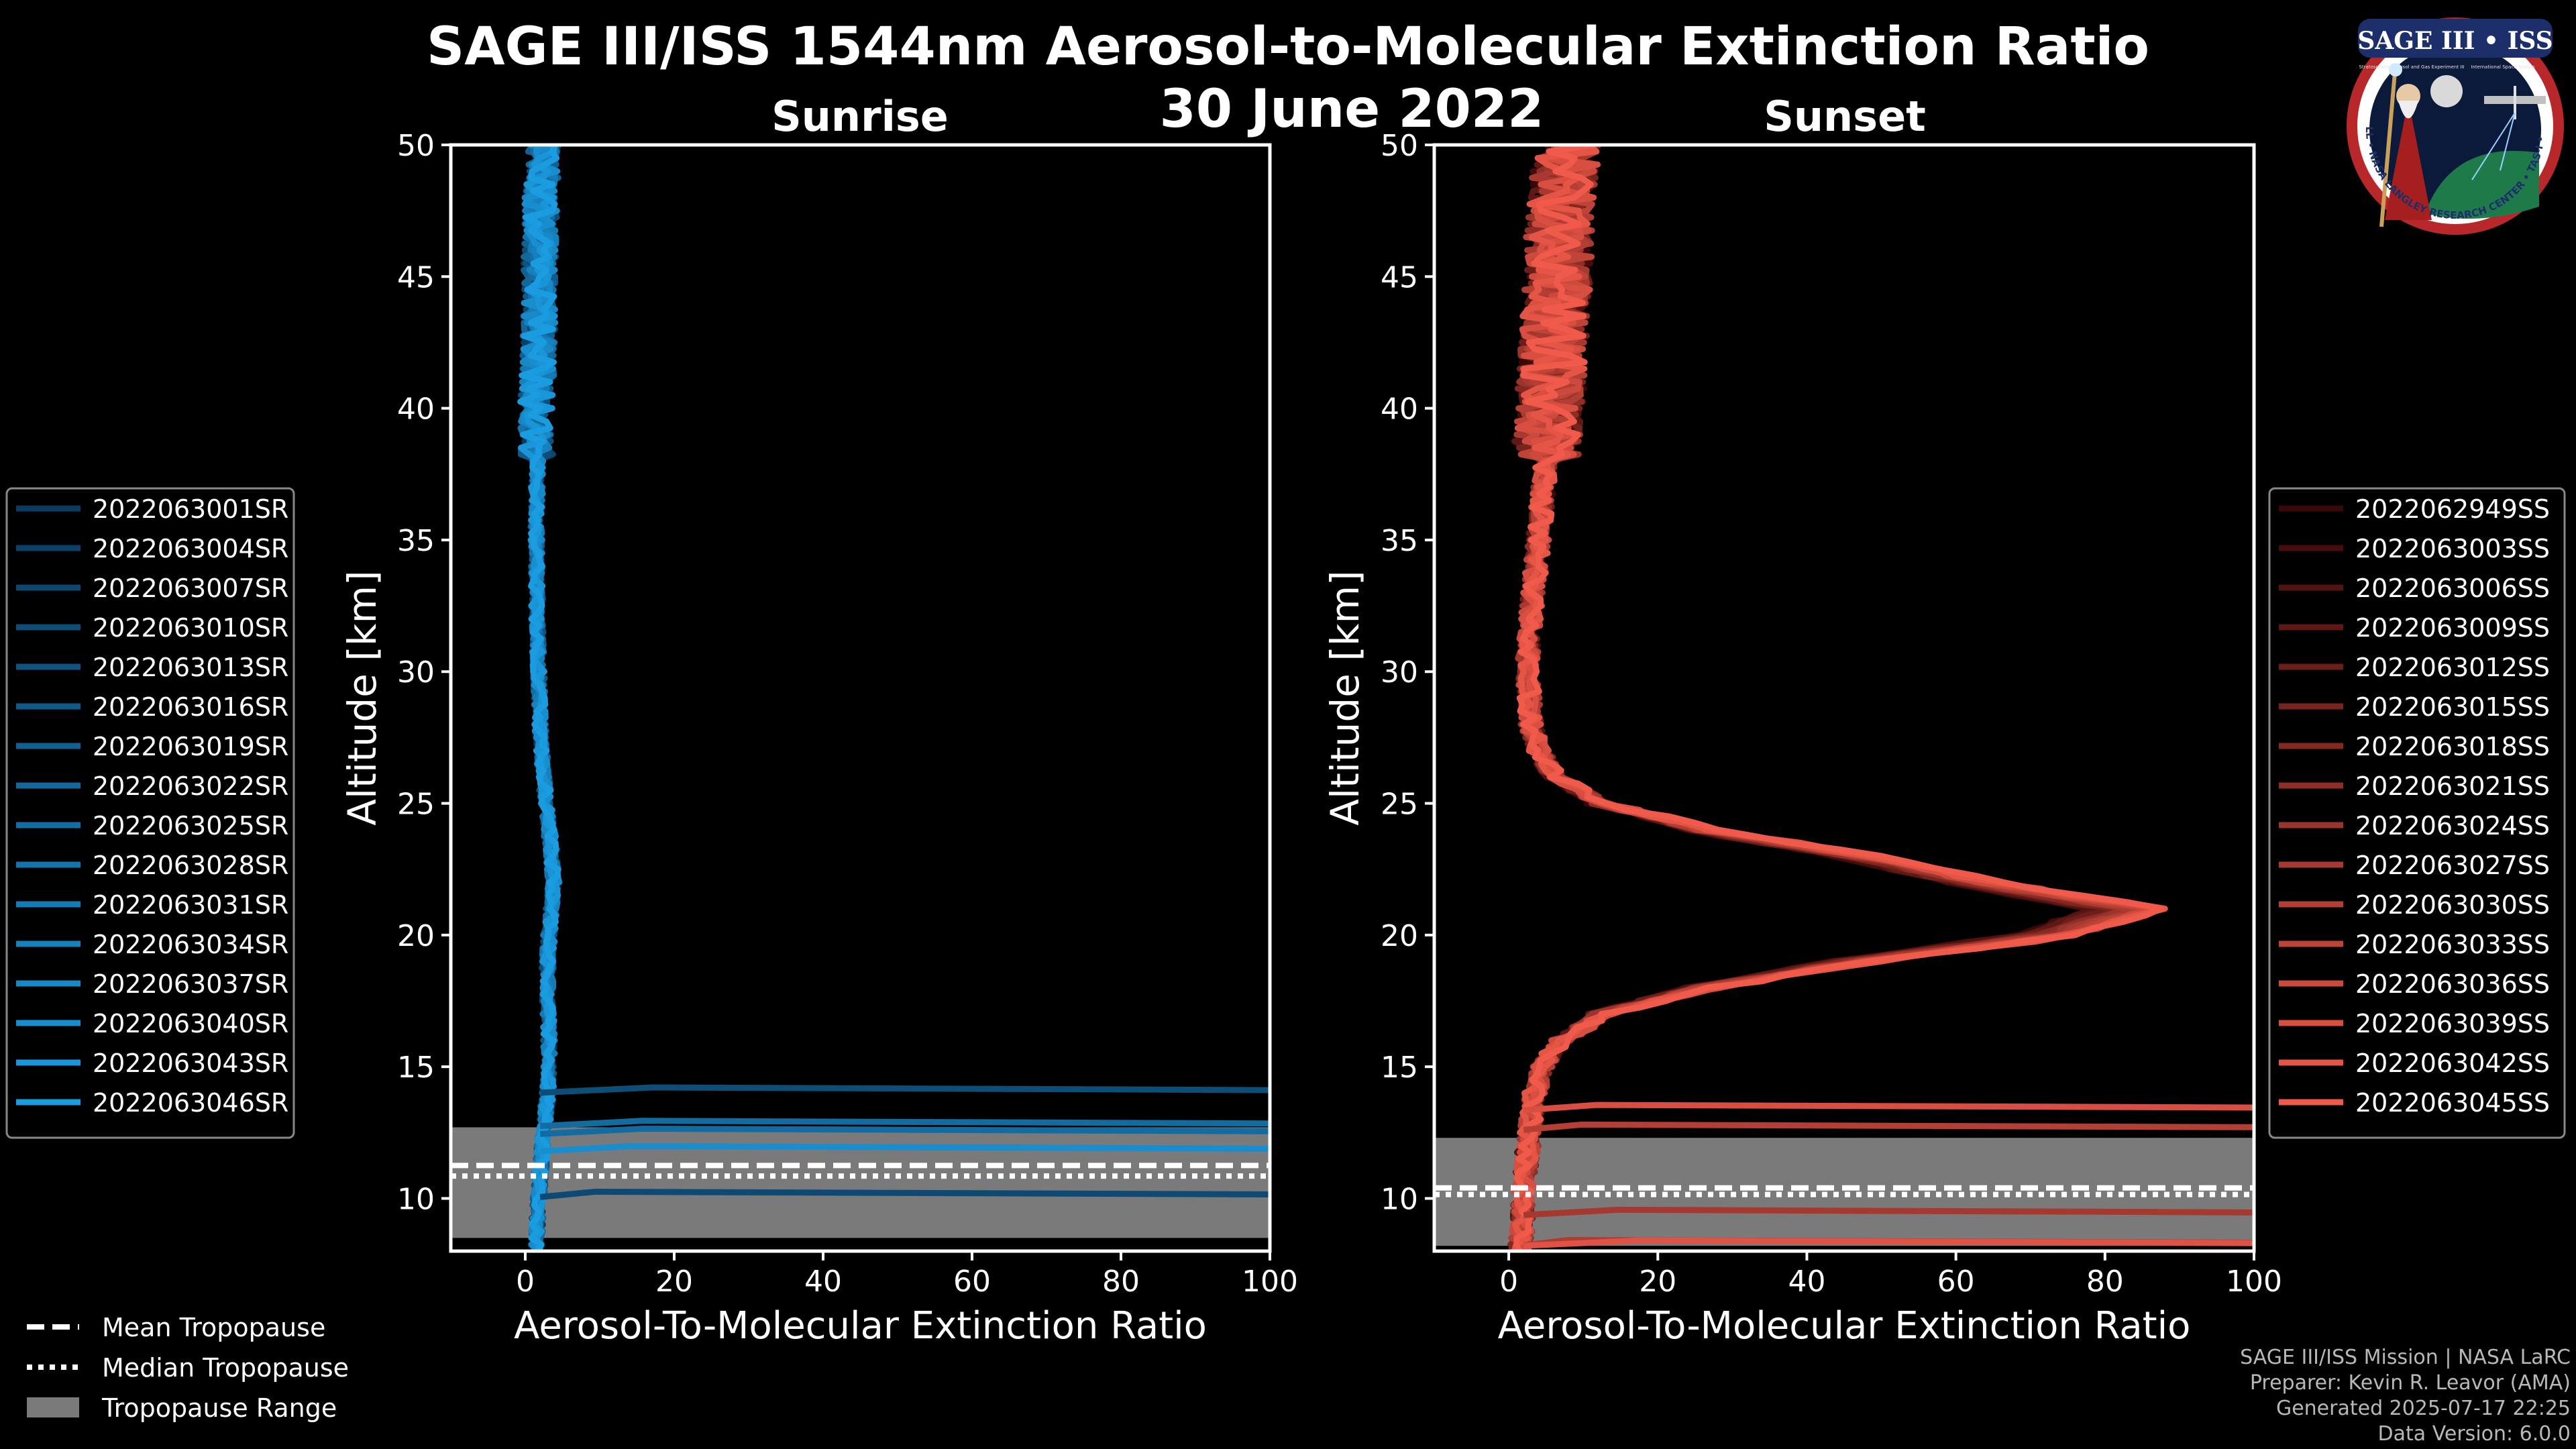 The height and width of the screenshot is (1449, 2576). Describe the element at coordinates (2452, 1063) in the screenshot. I see `legend-label: 2022063042SS` at that location.